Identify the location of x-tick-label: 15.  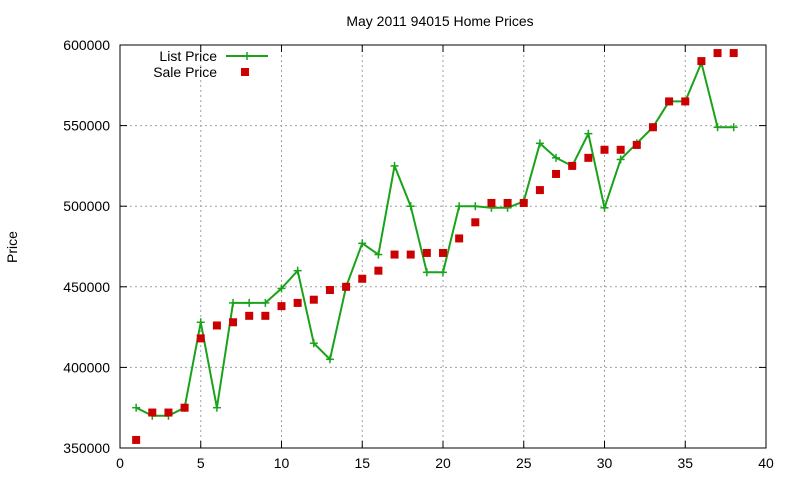
(362, 463).